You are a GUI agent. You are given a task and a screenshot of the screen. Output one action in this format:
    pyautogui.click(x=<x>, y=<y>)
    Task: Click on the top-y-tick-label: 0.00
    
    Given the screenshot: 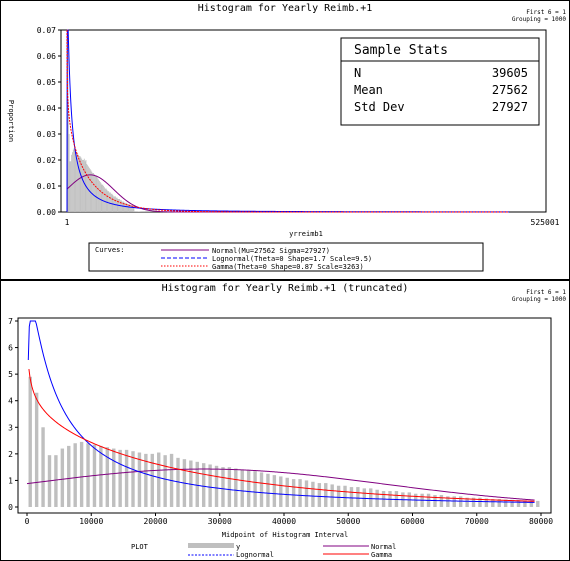 What is the action you would take?
    pyautogui.click(x=46, y=212)
    